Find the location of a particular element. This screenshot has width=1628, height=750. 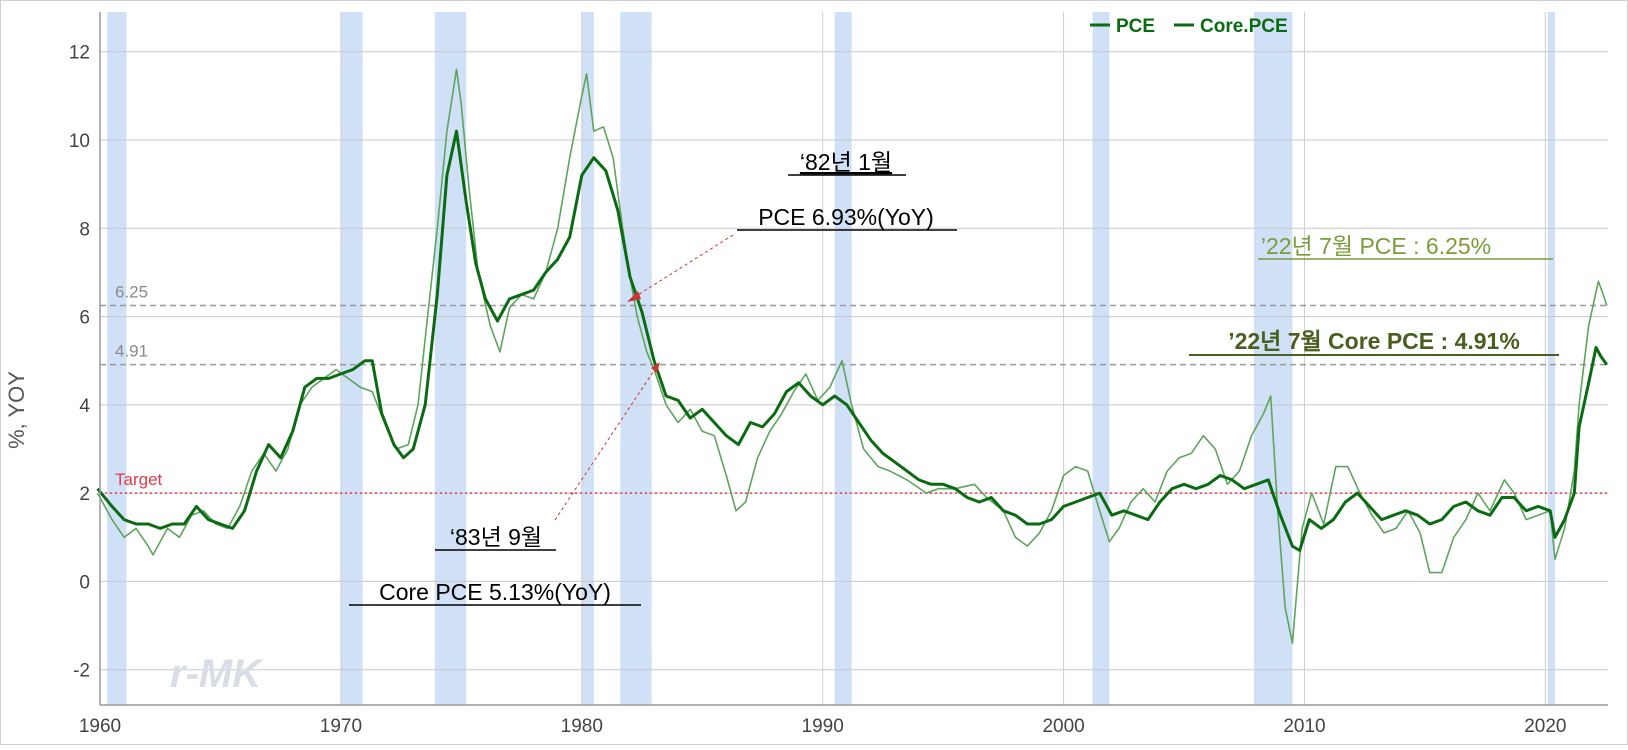

target-label: Target is located at coordinates (139, 479).